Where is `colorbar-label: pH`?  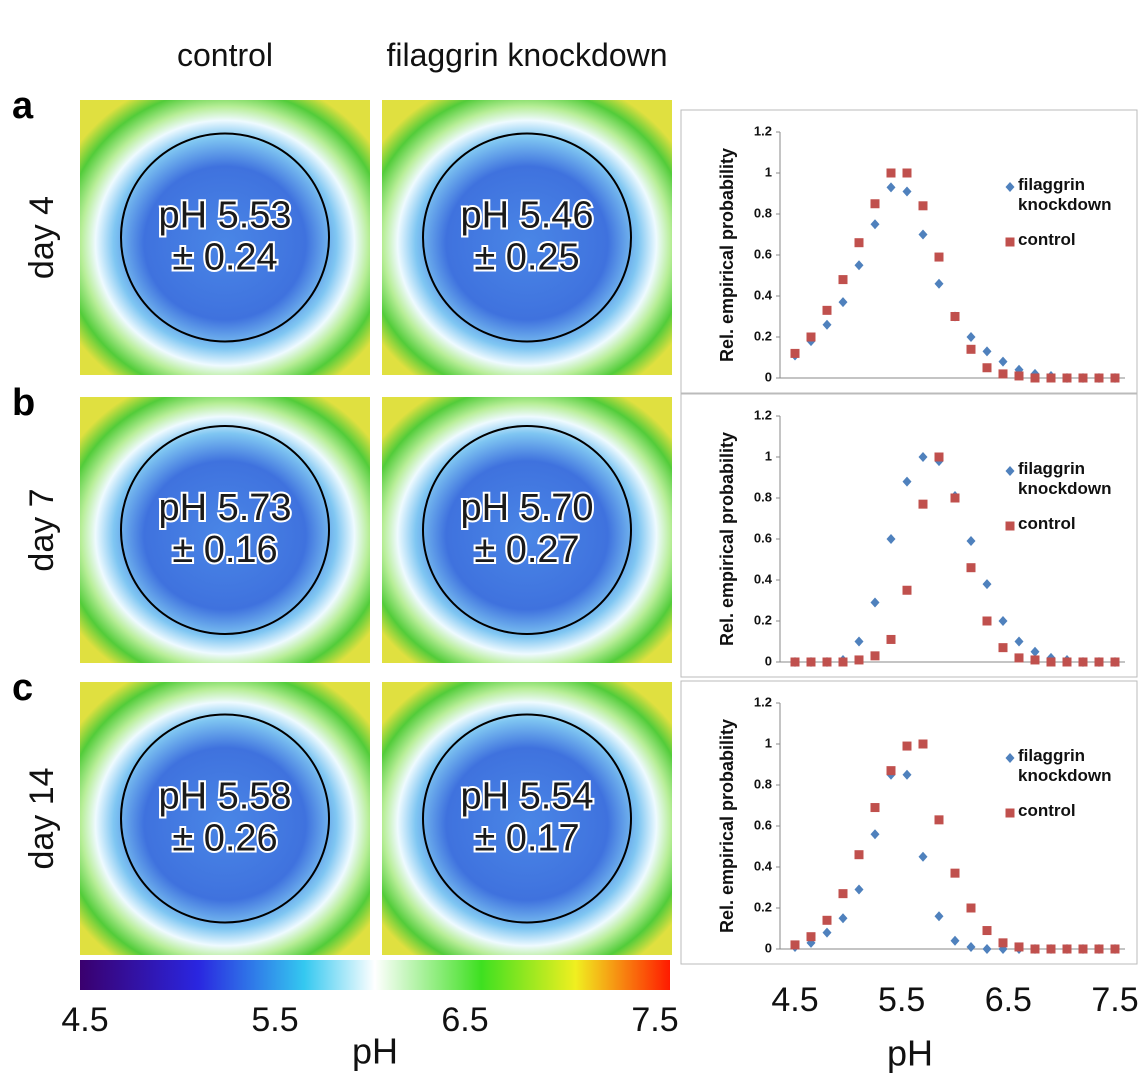 colorbar-label: pH is located at coordinates (375, 1051).